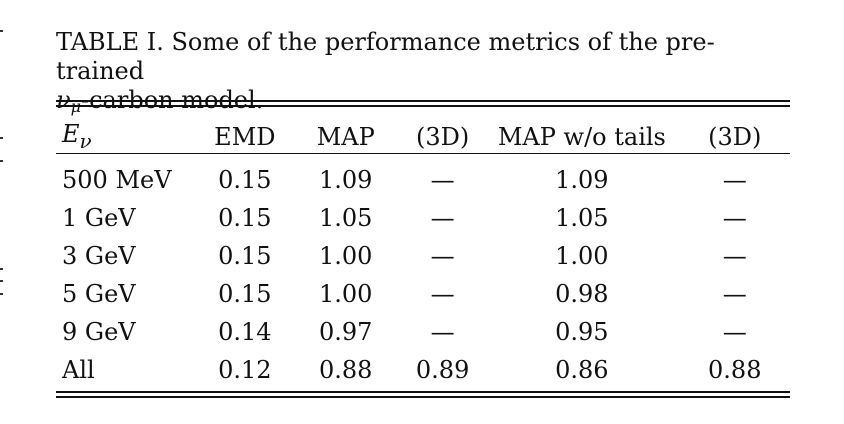 The height and width of the screenshot is (424, 844). Describe the element at coordinates (99, 217) in the screenshot. I see `cell-energy: 1 GeV` at that location.